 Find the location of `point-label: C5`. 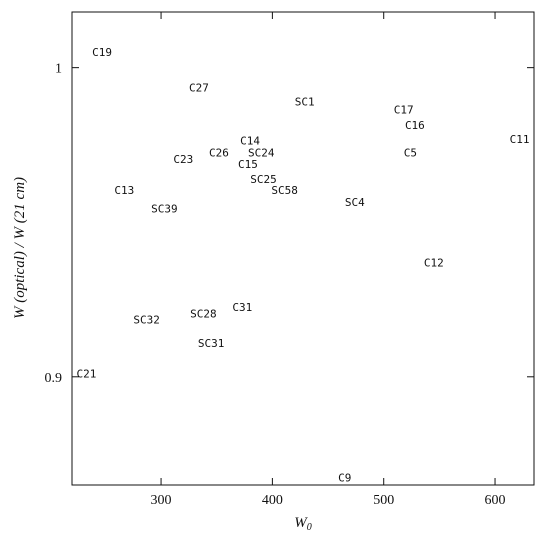

point-label: C5 is located at coordinates (410, 153).